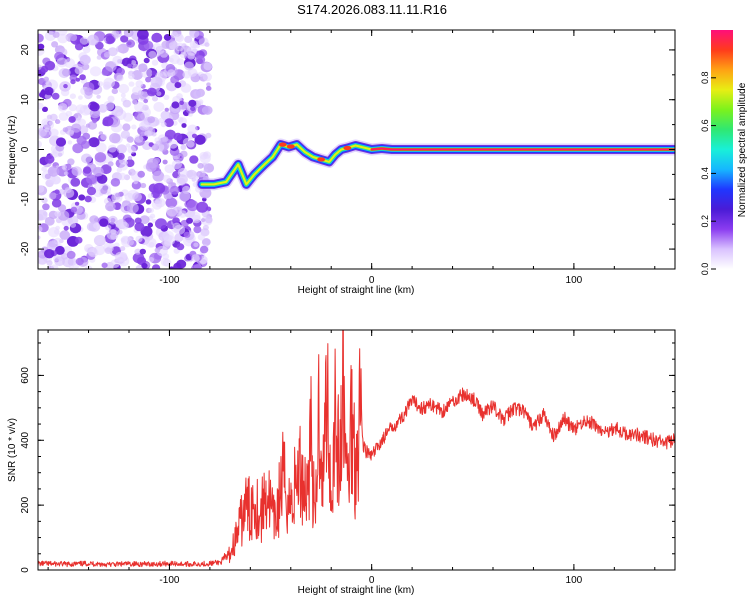 The width and height of the screenshot is (750, 600). I want to click on x-tick-label: -100, so click(169, 280).